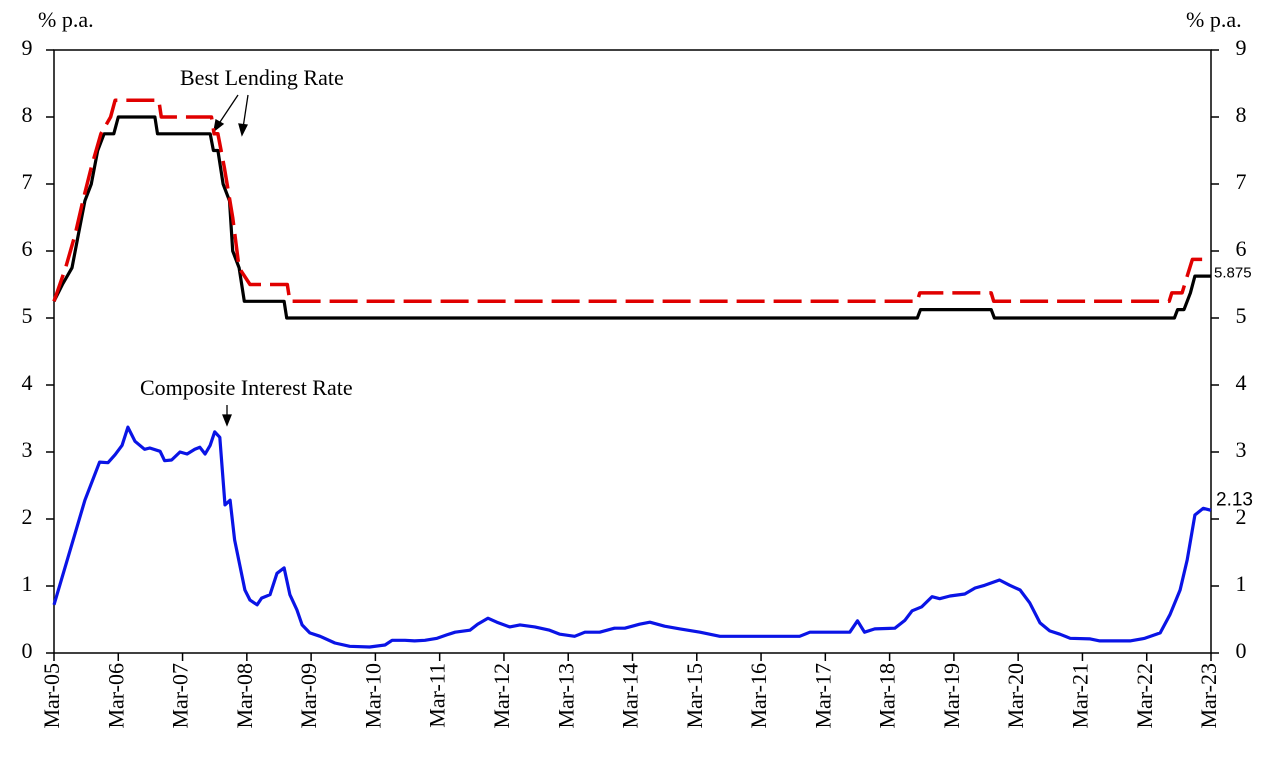 This screenshot has width=1282, height=765. What do you see at coordinates (262, 77) in the screenshot?
I see `annotation: Best Lending Rate` at bounding box center [262, 77].